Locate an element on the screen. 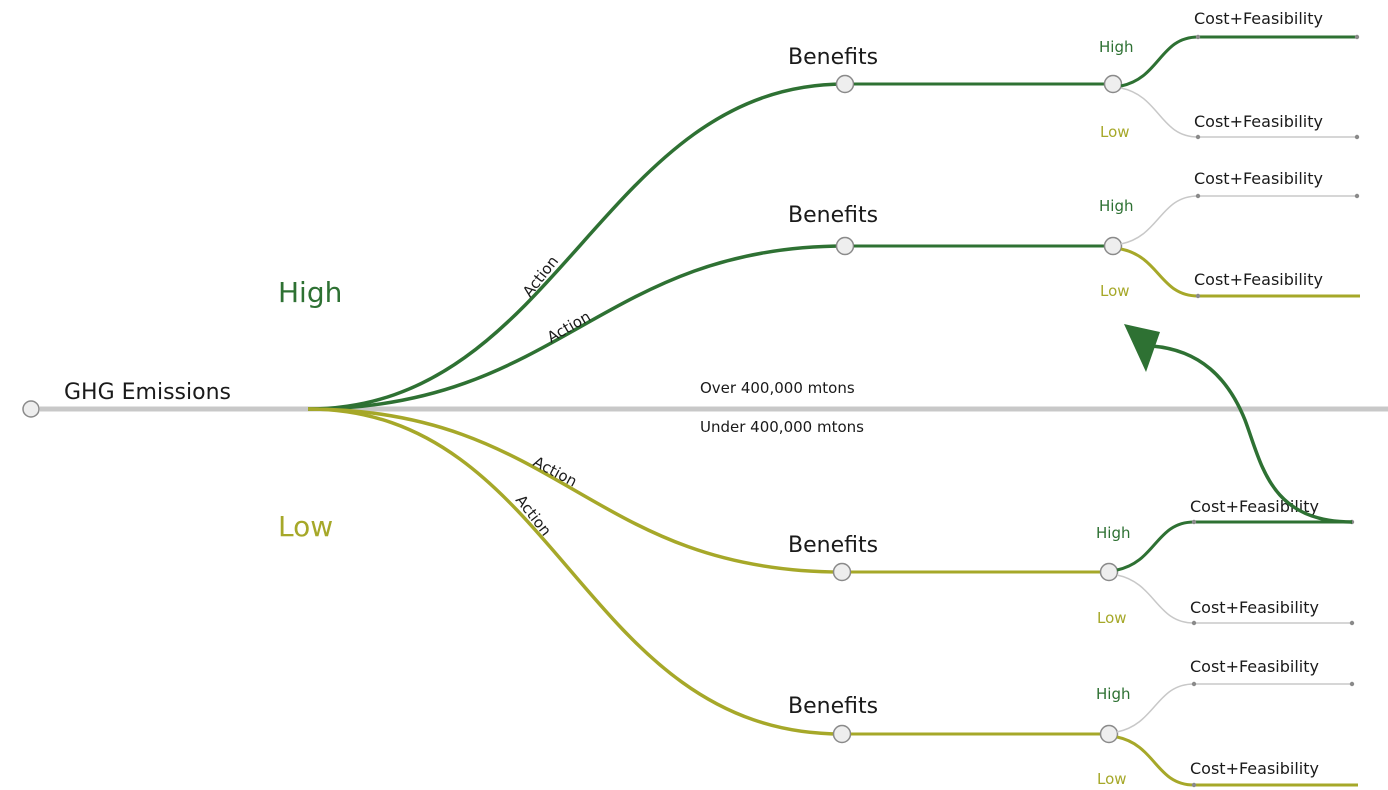 The image size is (1388, 790). root-label: GHG Emissions is located at coordinates (147, 392).